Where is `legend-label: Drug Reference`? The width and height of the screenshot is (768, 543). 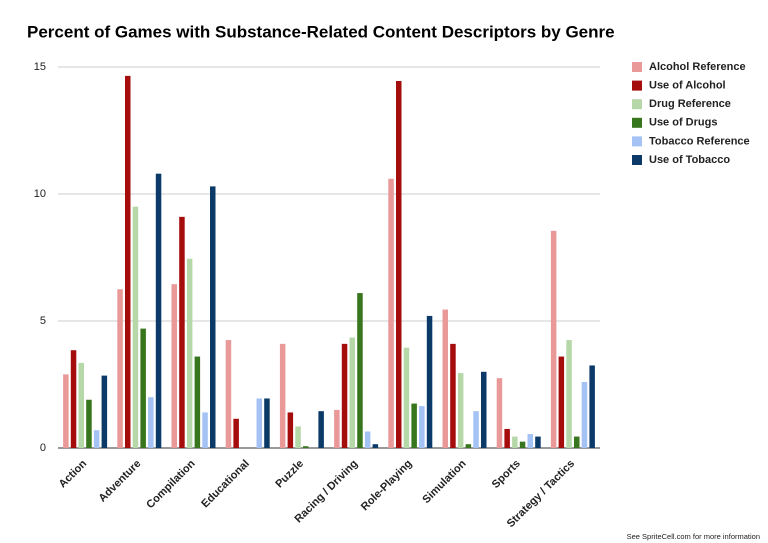 legend-label: Drug Reference is located at coordinates (690, 104).